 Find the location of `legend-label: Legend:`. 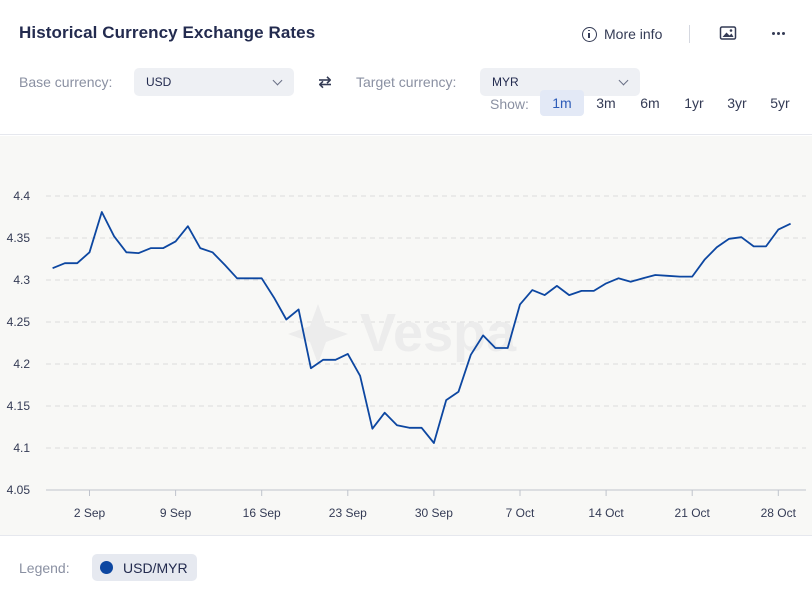

legend-label: Legend: is located at coordinates (44, 568).